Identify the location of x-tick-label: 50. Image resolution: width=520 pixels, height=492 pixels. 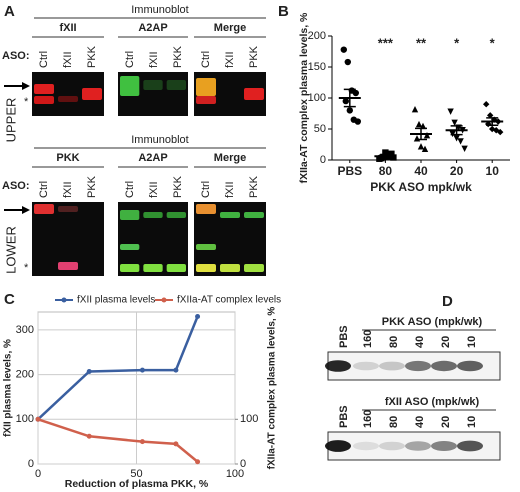
(136, 474).